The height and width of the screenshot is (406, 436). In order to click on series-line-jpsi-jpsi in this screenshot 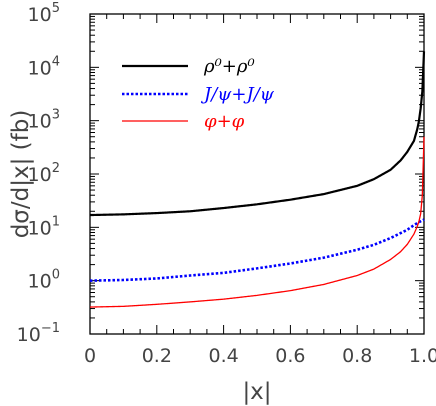, I will do `click(257, 250)`.